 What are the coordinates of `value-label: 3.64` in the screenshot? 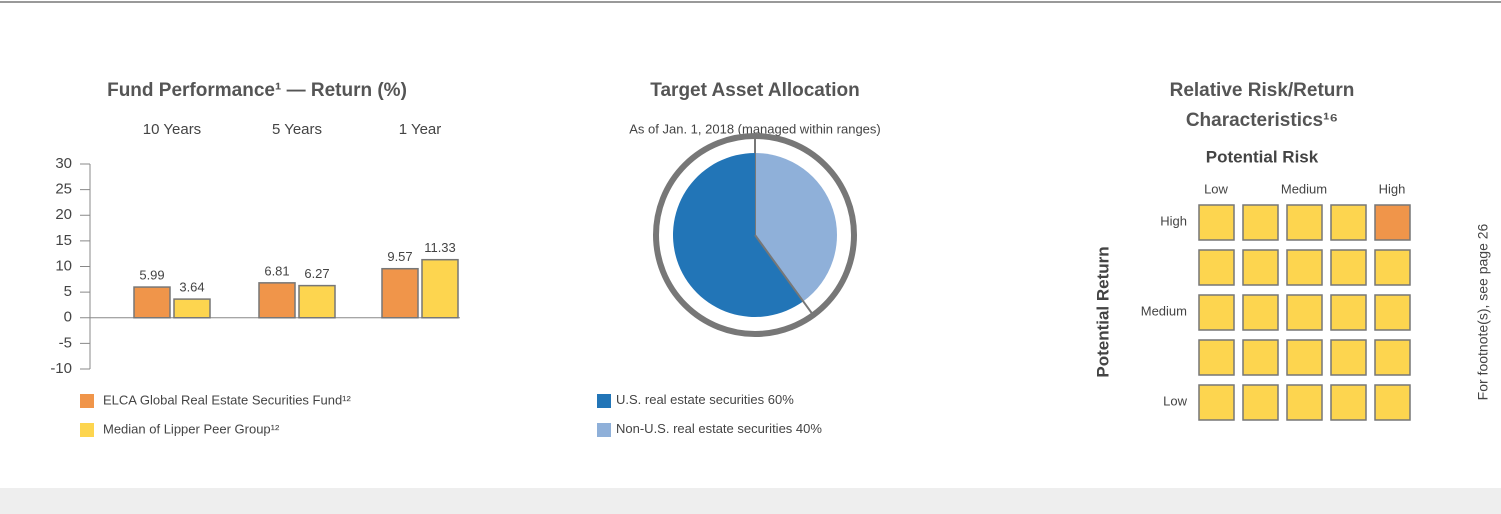 It's located at (191, 287).